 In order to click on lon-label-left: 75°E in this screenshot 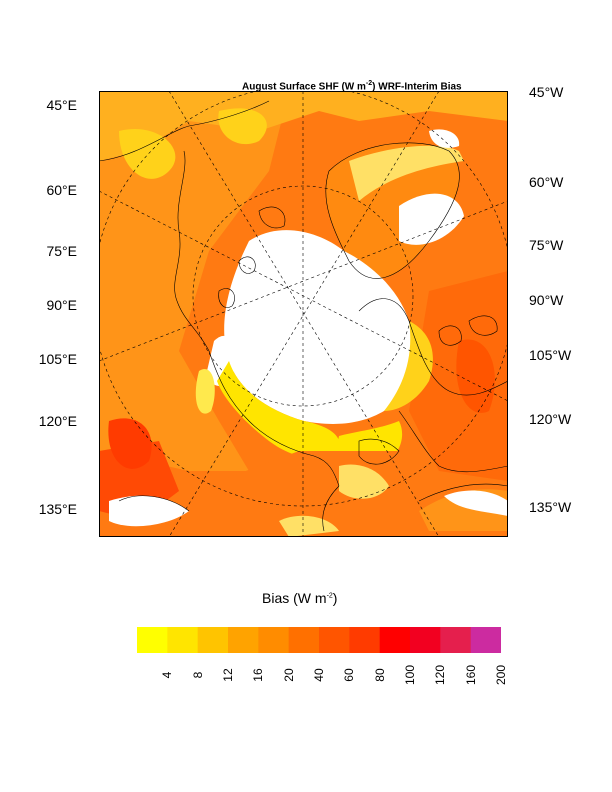, I will do `click(61, 251)`.